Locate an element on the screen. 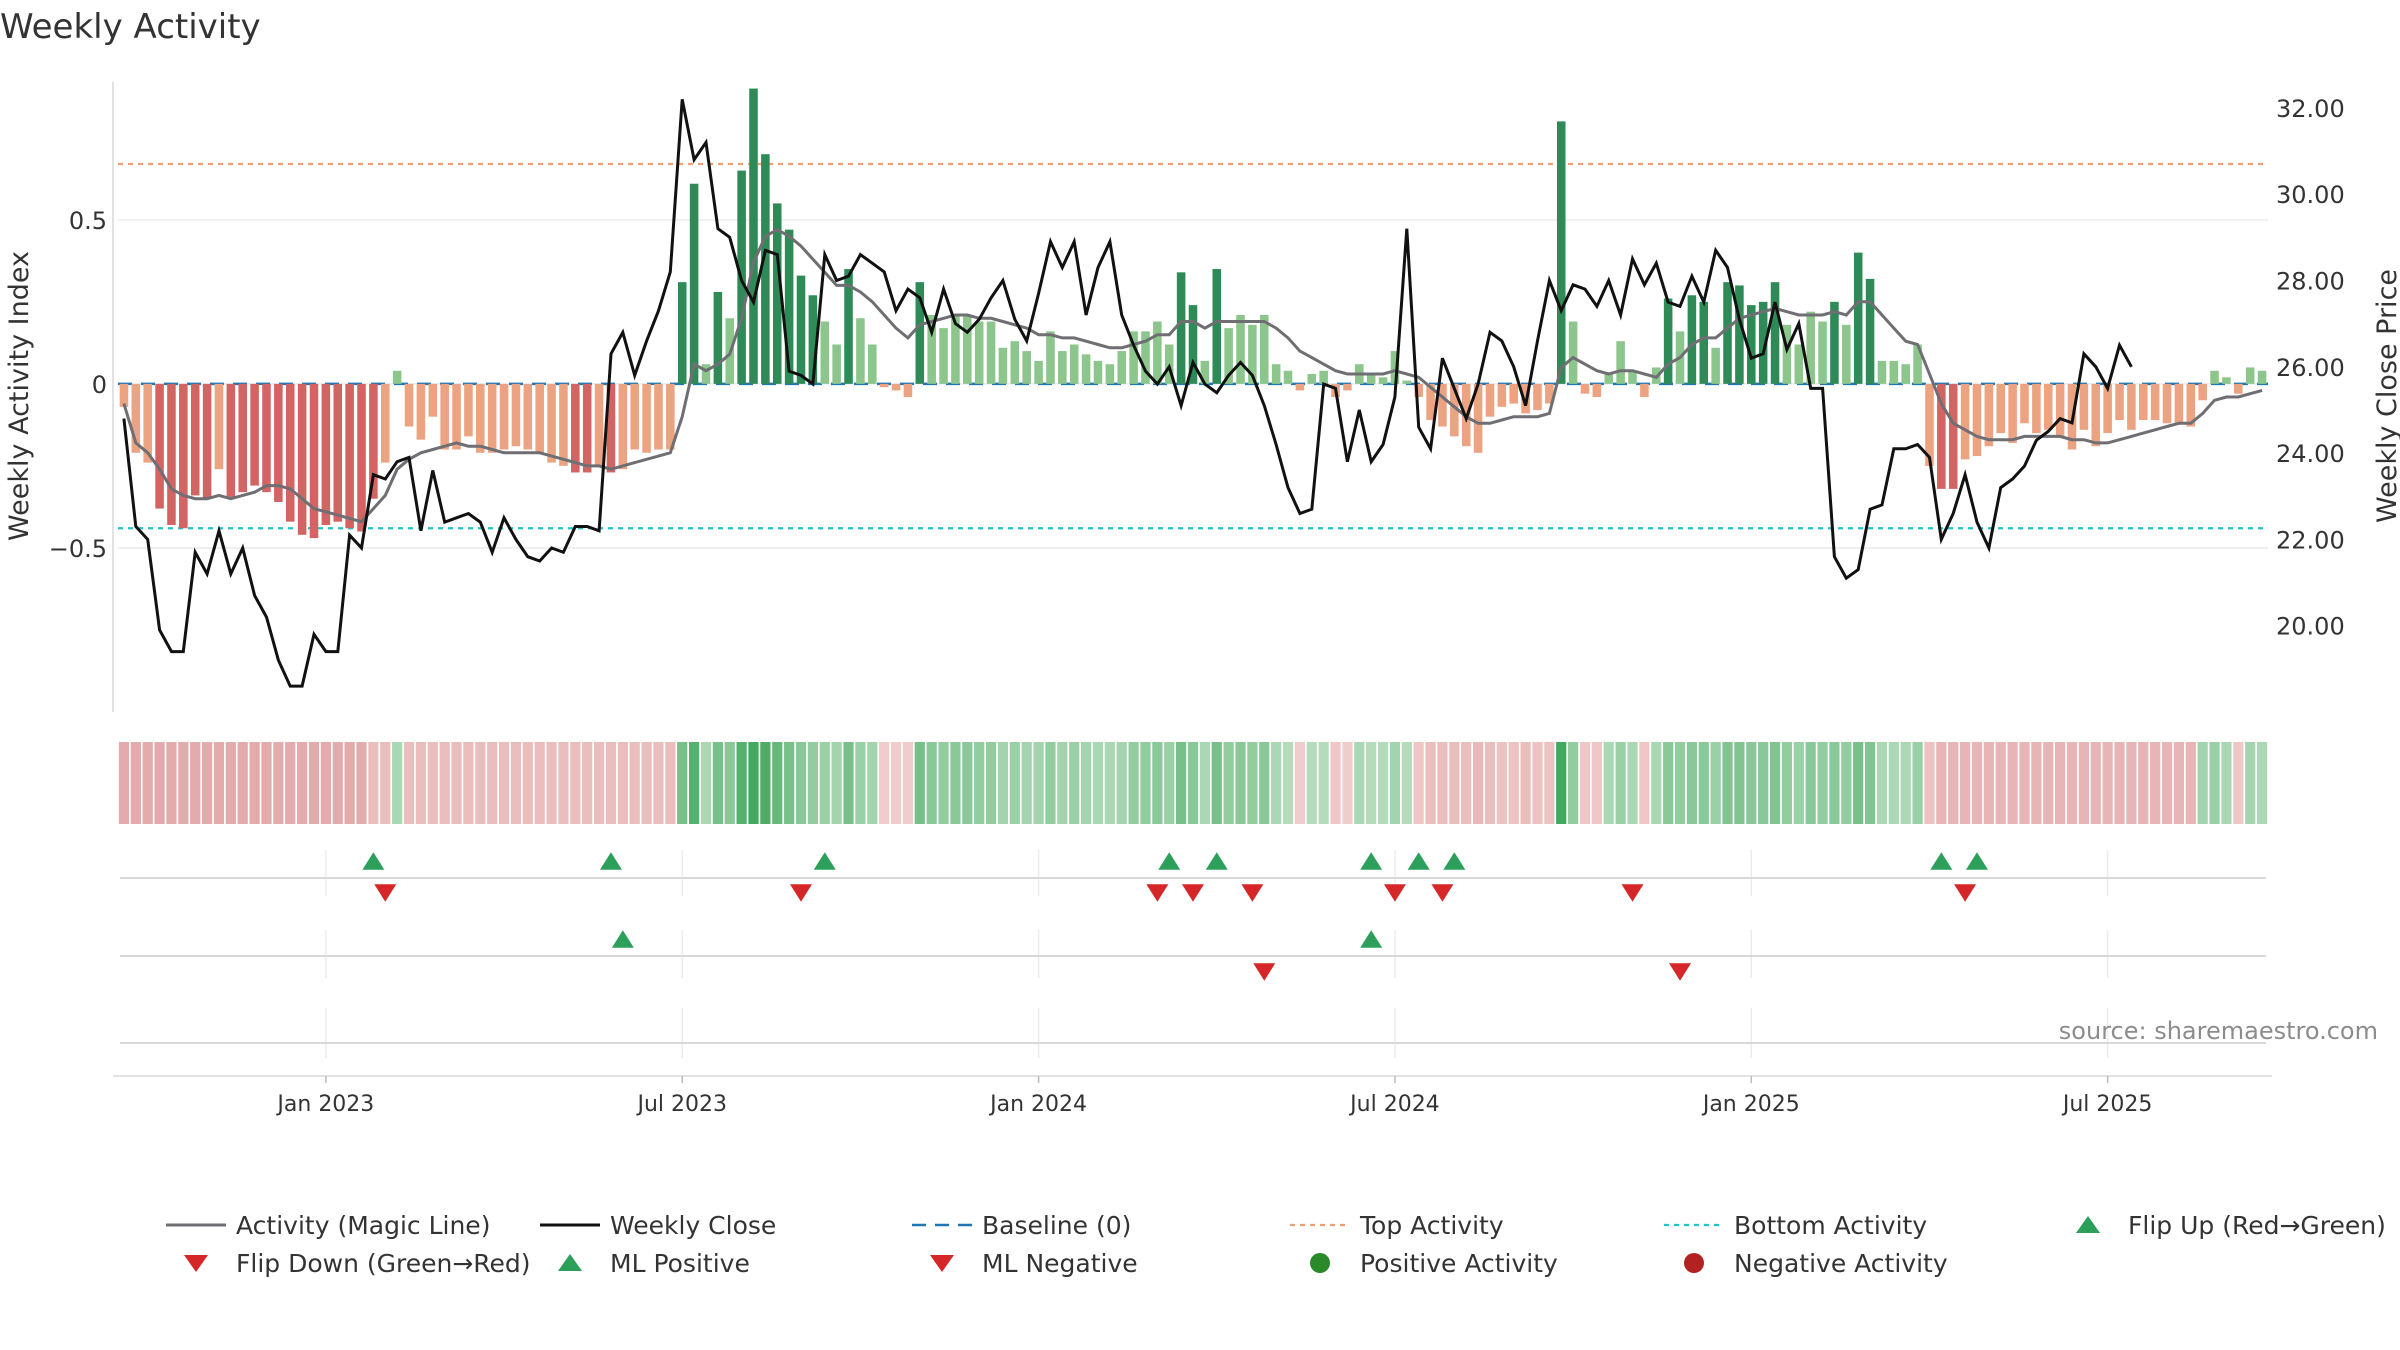  left-tick-label: −0.5 is located at coordinates (78, 549).